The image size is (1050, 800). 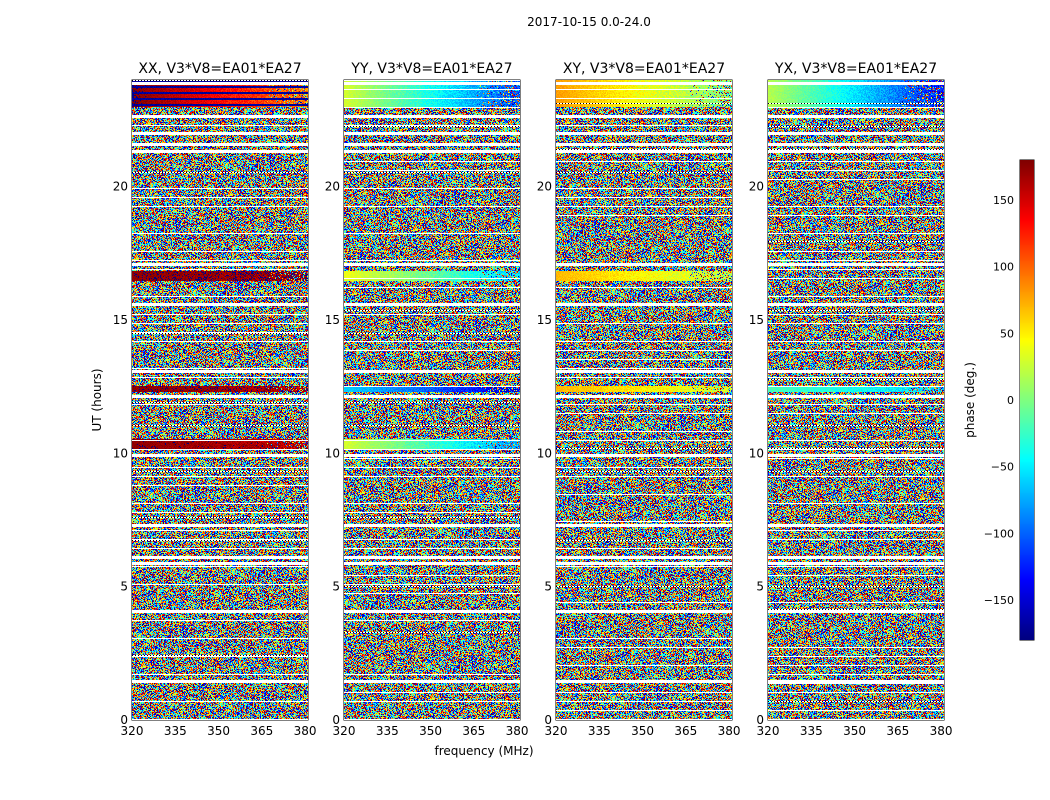 What do you see at coordinates (431, 69) in the screenshot?
I see `panel-title-yy: YY, V3*V8=EA01*EA27` at bounding box center [431, 69].